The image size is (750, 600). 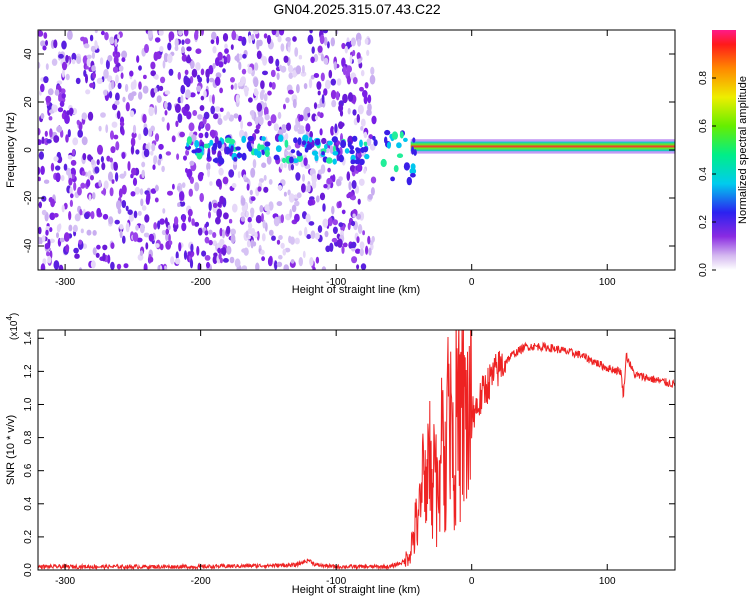 What do you see at coordinates (724, 150) in the screenshot?
I see `colorbar-gradient` at bounding box center [724, 150].